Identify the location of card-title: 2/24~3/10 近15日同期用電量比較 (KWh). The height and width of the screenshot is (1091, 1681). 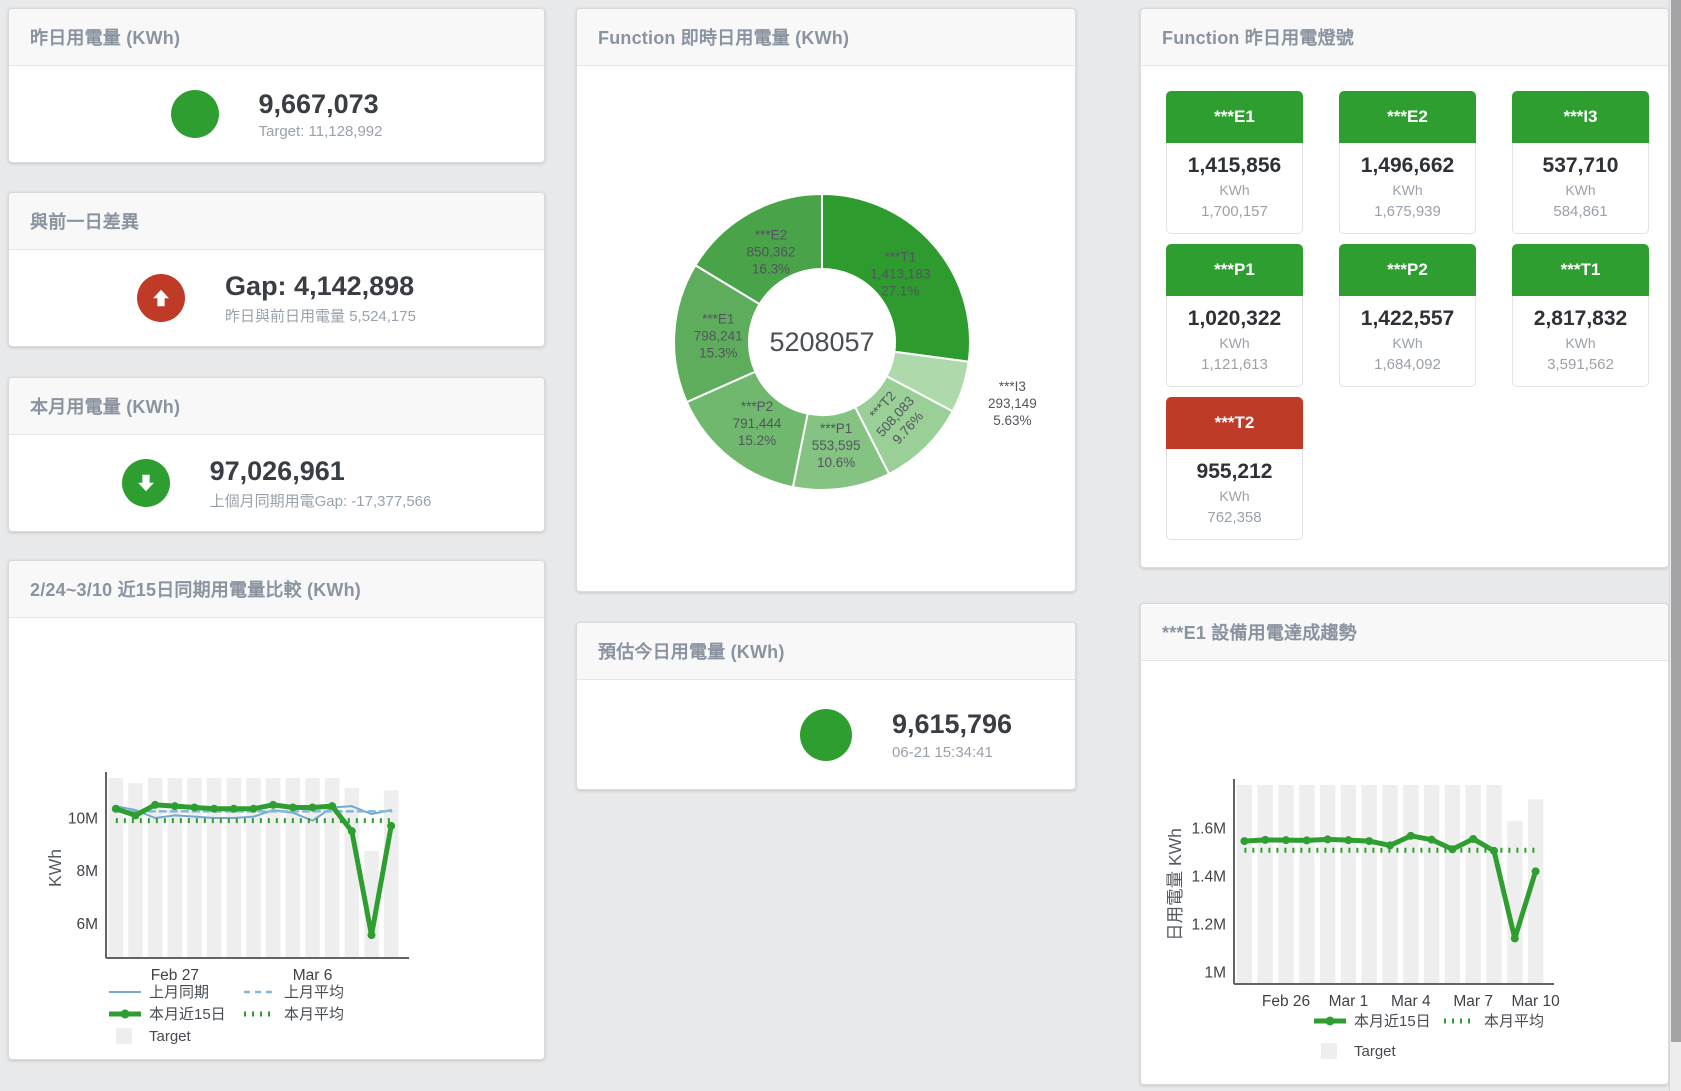
(195, 590).